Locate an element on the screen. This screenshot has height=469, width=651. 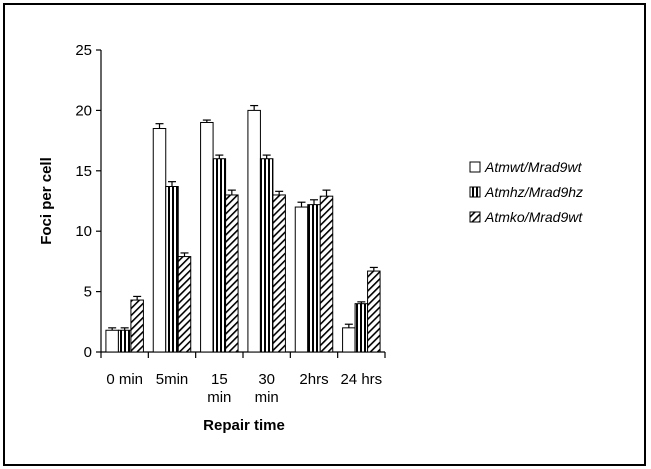
y-tick-label: 15 is located at coordinates (83, 171).